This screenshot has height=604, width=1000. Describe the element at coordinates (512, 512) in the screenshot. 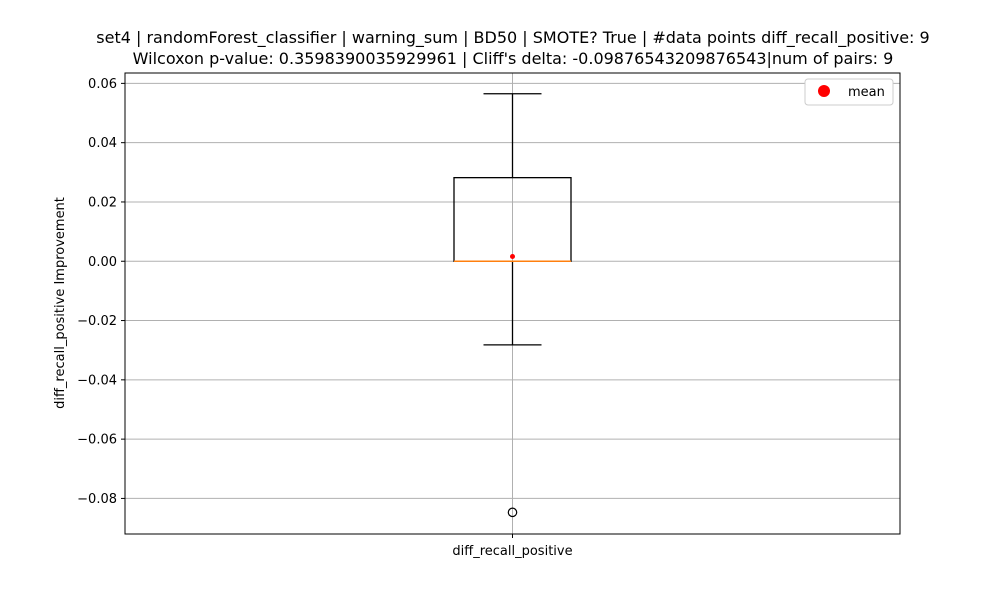

I see `outlier-point` at that location.